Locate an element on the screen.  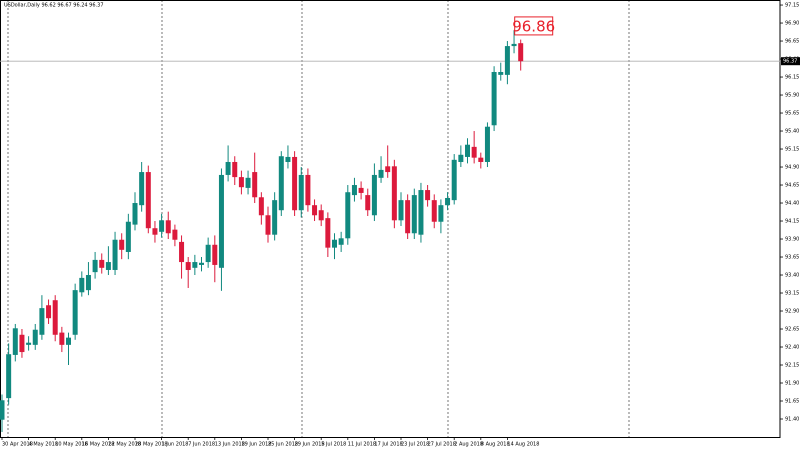
y-tick-label: 92.40 is located at coordinates (792, 348).